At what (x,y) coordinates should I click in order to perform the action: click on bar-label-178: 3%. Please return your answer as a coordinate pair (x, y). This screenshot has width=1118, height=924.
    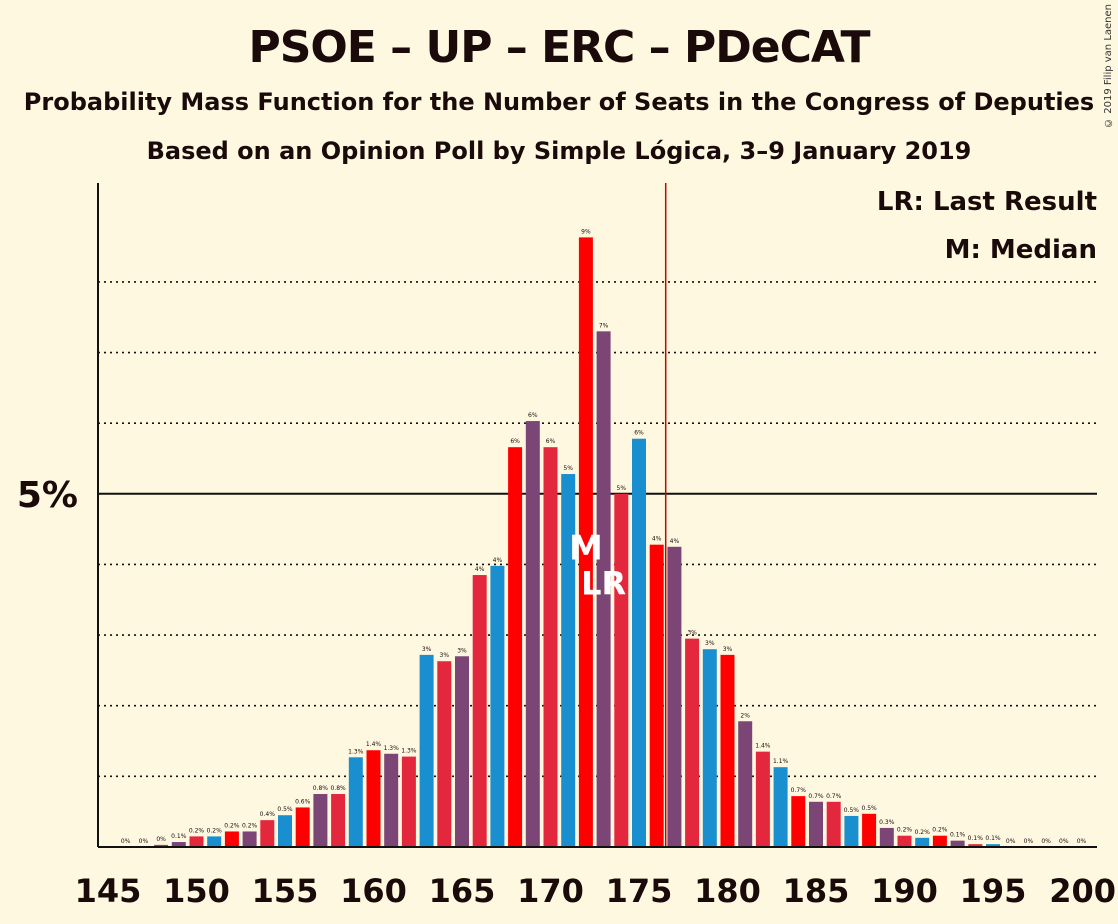
    Looking at the image, I should click on (692, 633).